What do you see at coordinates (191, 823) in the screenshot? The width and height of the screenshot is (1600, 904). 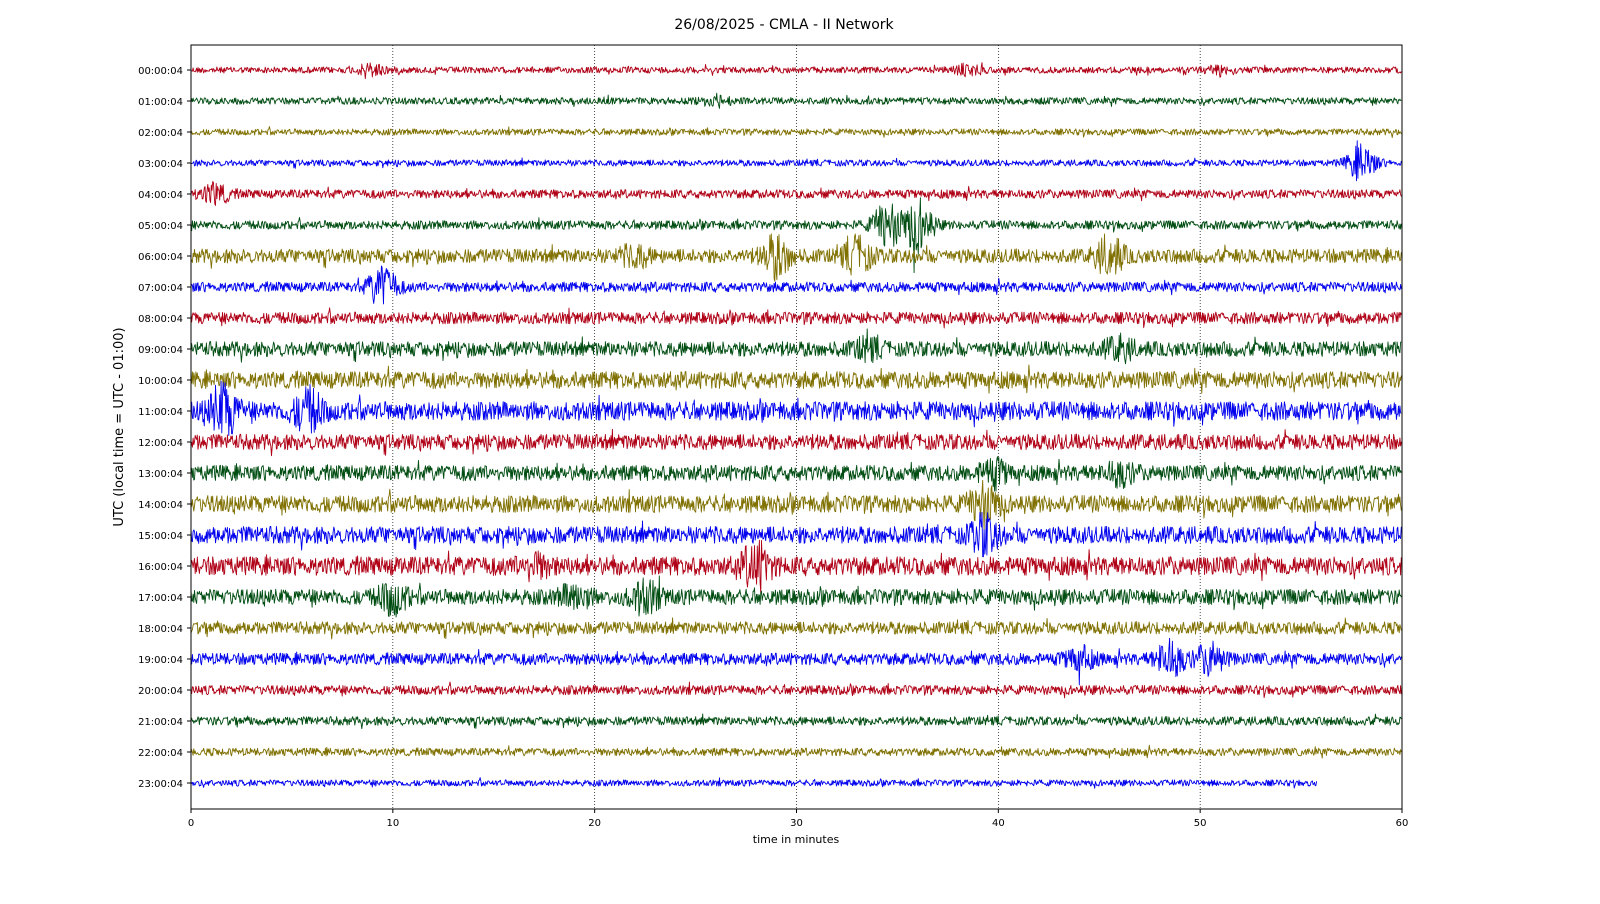 I see `x-tick-label: 0` at bounding box center [191, 823].